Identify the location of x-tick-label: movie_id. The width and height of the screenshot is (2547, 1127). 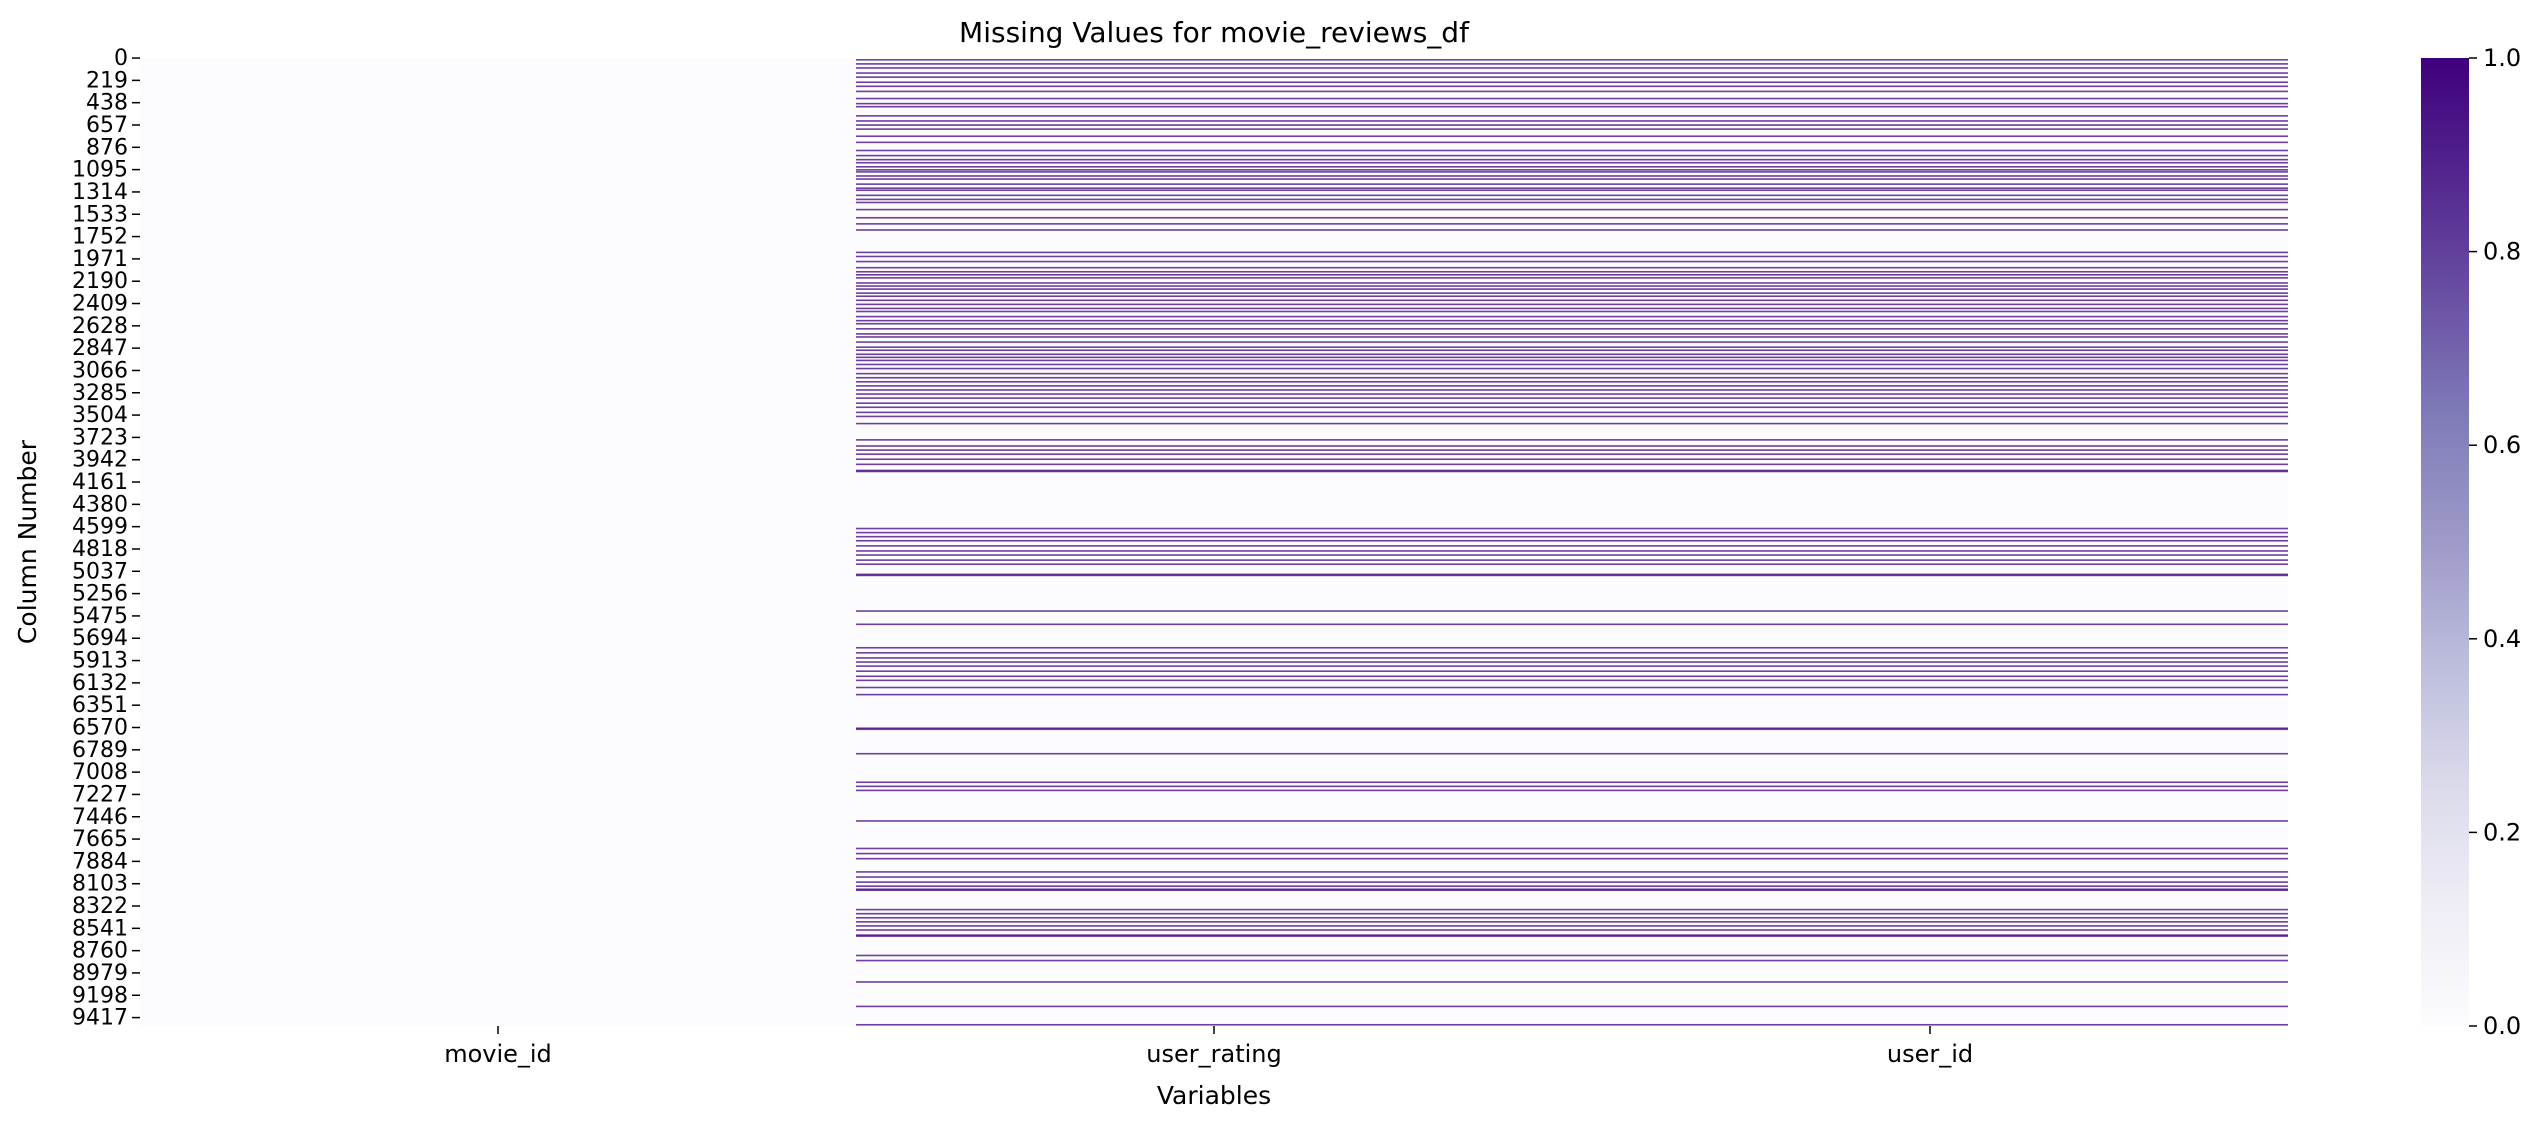
(498, 1054).